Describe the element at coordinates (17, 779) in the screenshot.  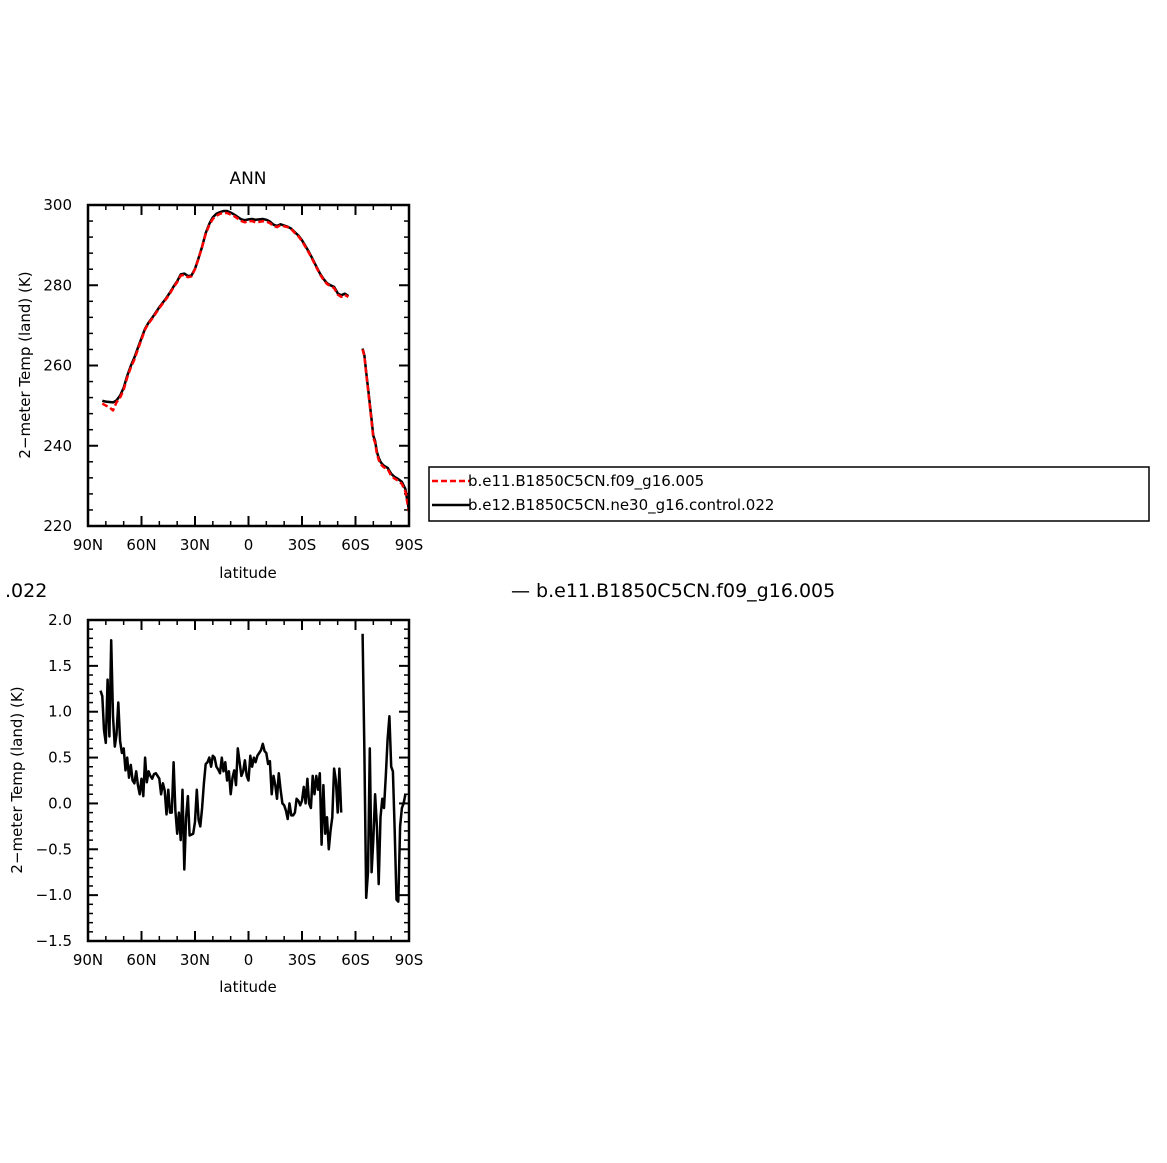
I see `bottom-y-axis-label: 2−meter Temp (land) (K)` at that location.